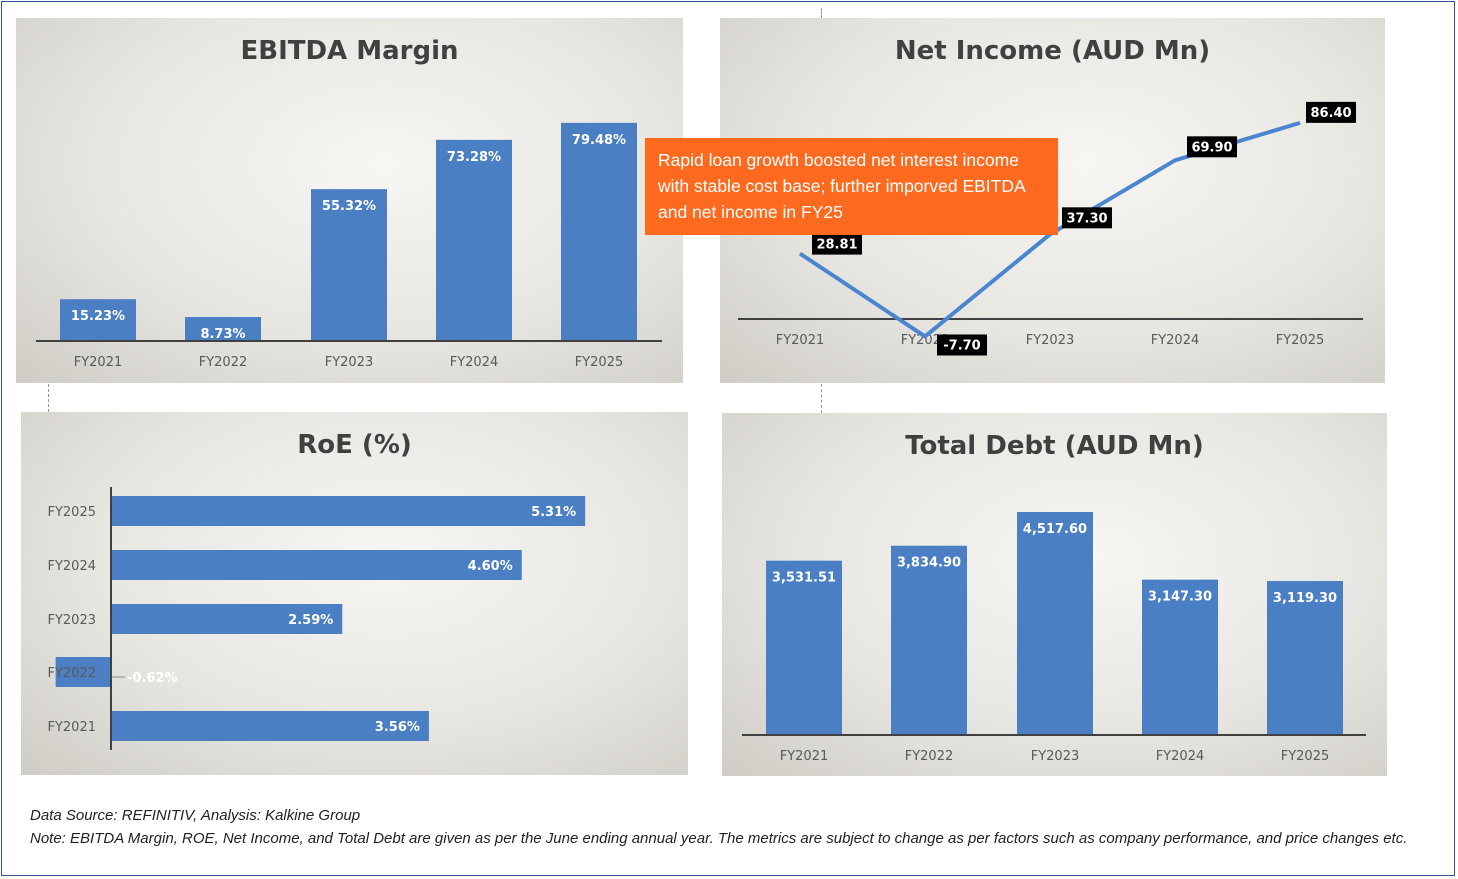 Image resolution: width=1458 pixels, height=879 pixels. What do you see at coordinates (1180, 597) in the screenshot?
I see `data-label: 3,147.30` at bounding box center [1180, 597].